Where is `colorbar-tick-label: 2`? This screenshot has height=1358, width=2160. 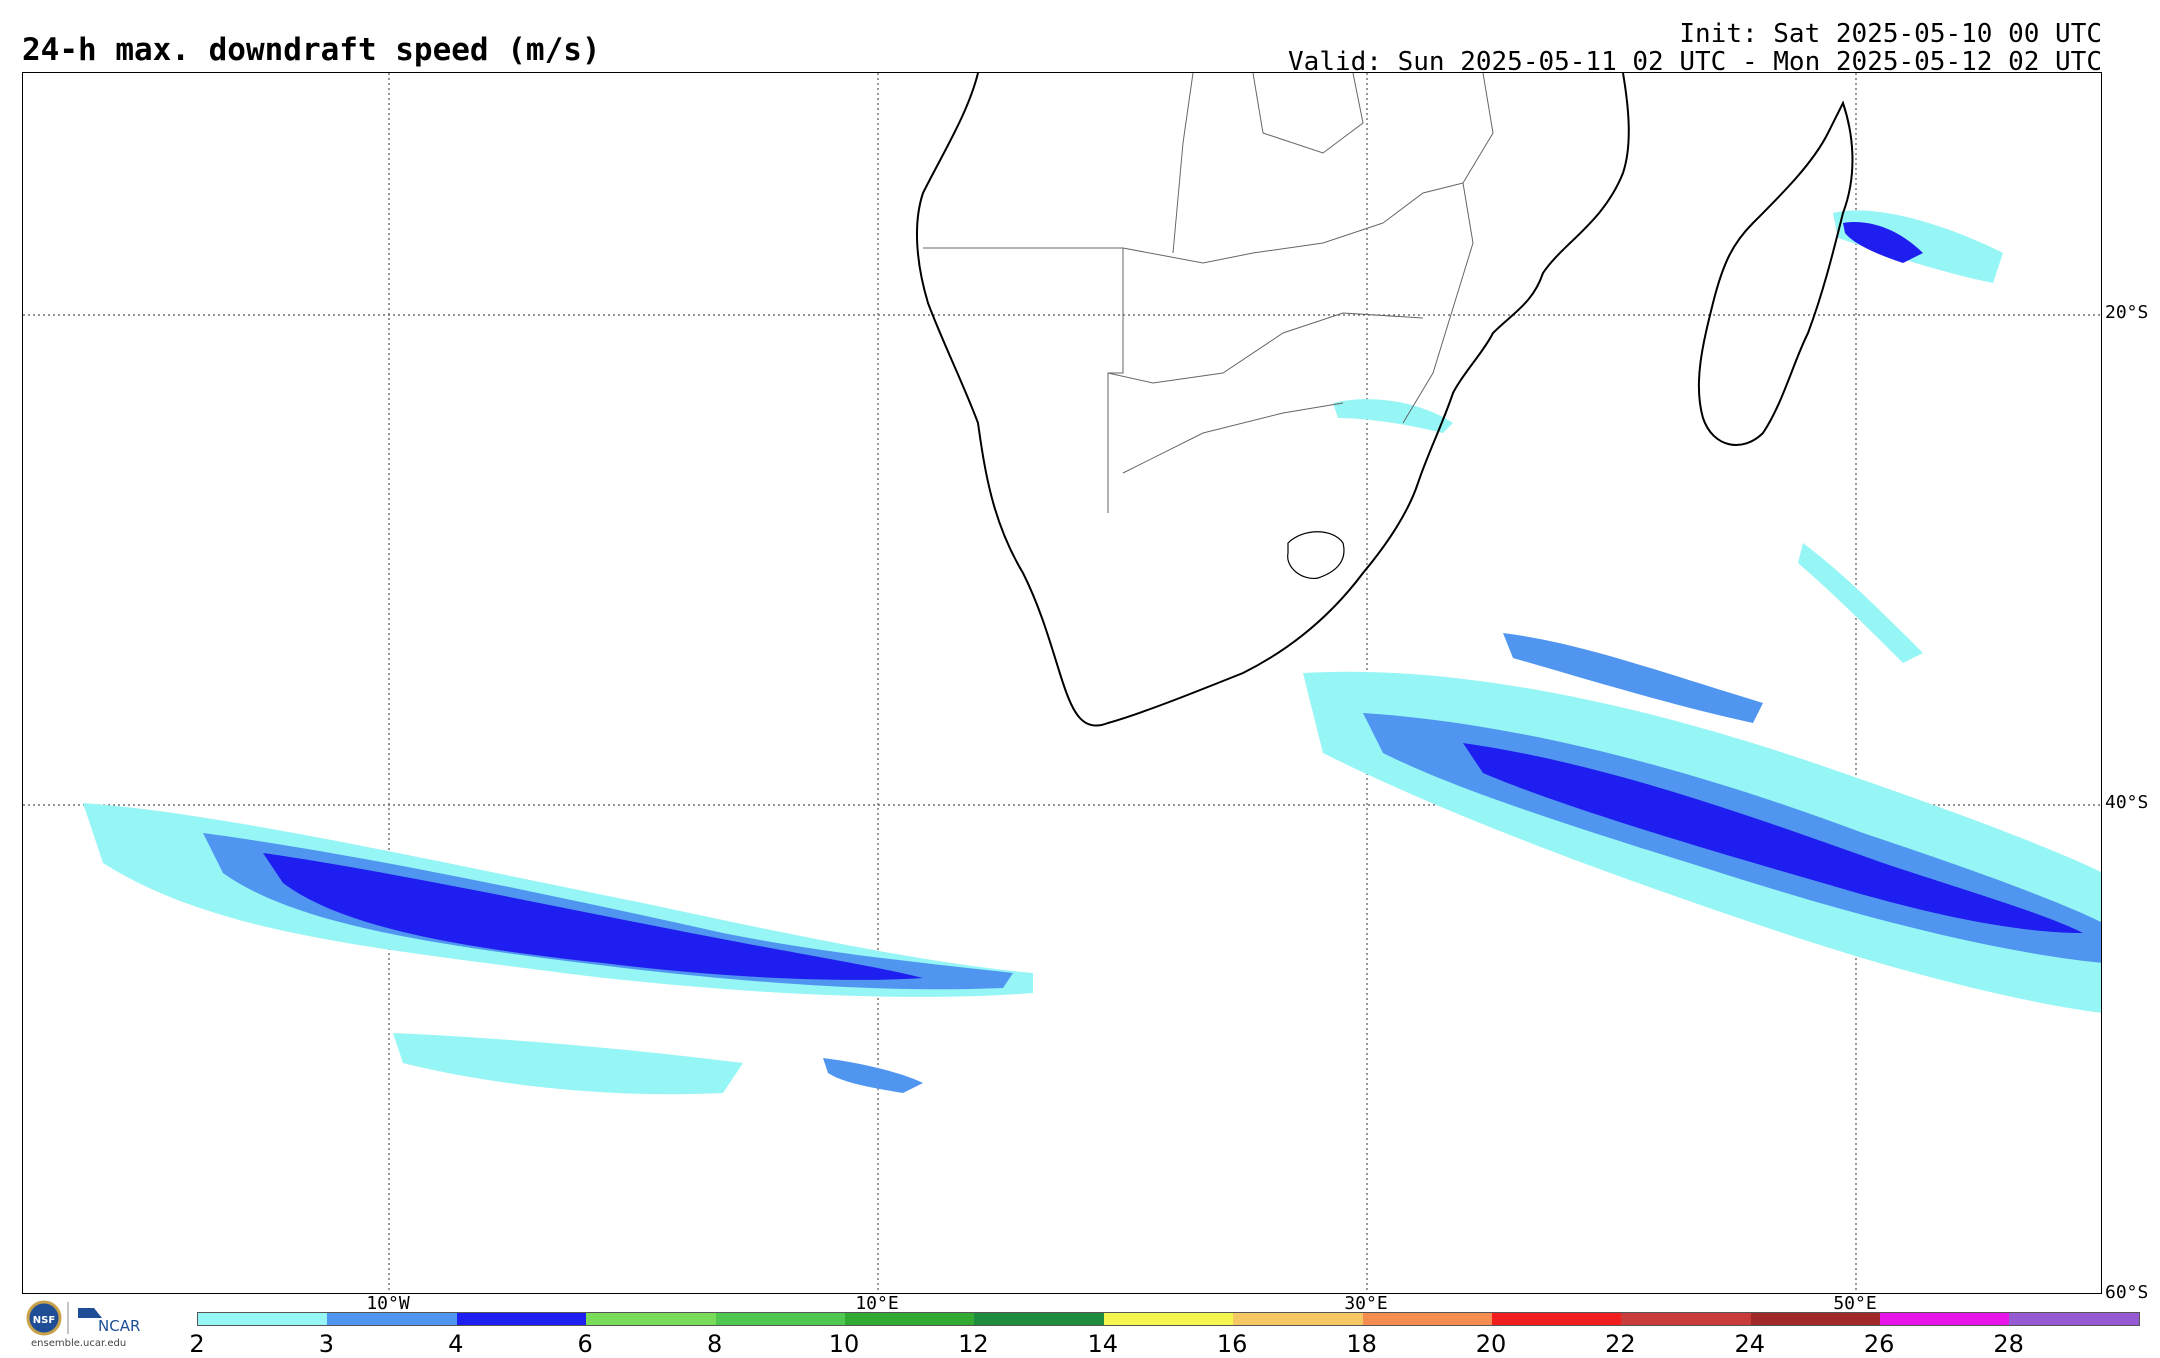 colorbar-tick-label: 2 is located at coordinates (197, 1344).